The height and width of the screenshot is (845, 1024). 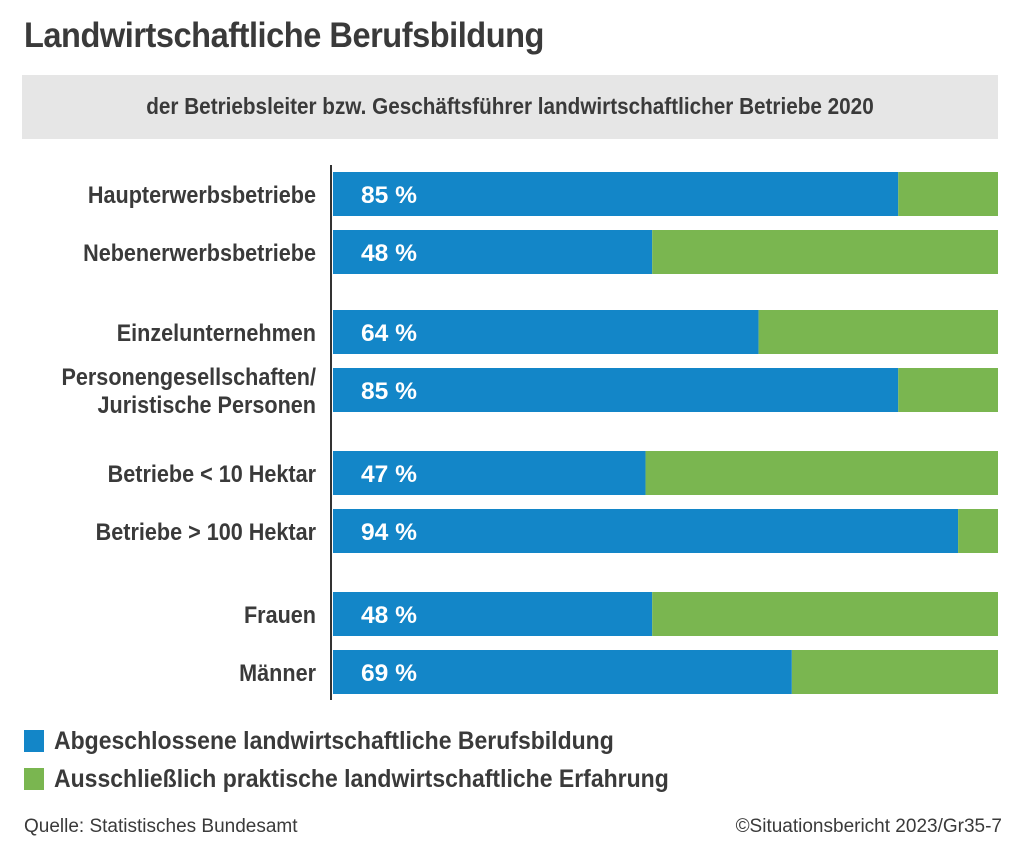 I want to click on copyright-note: ©Situationsbericht 2023/Gr35-7, so click(x=868, y=826).